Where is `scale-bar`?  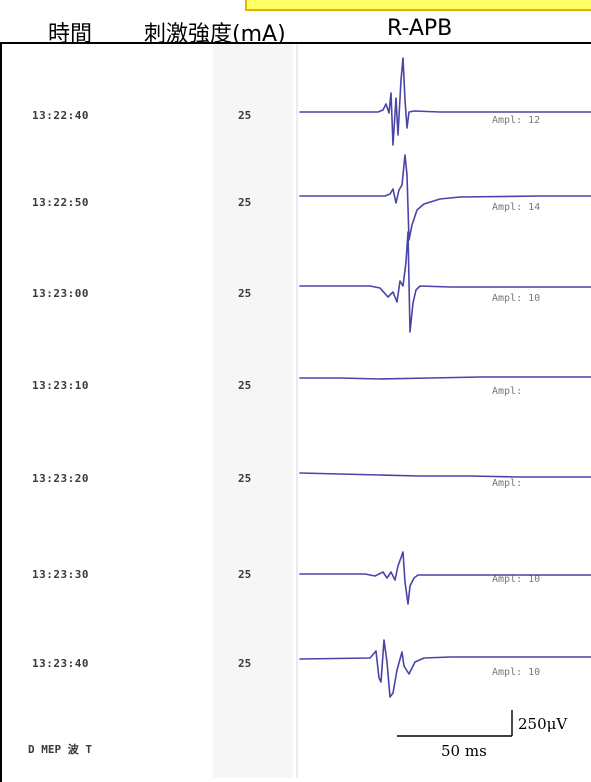 scale-bar is located at coordinates (455, 723).